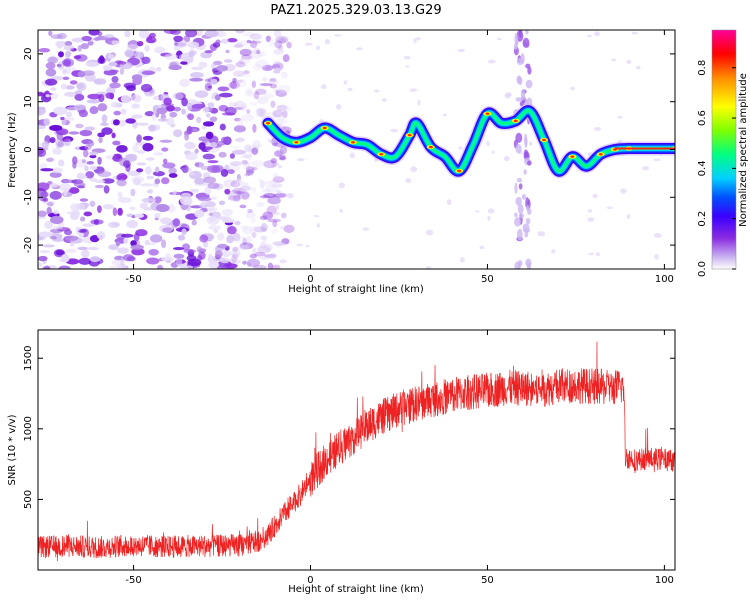 Image resolution: width=750 pixels, height=600 pixels. Describe the element at coordinates (487, 113) in the screenshot. I see `spectrogram-ridge-peak` at that location.